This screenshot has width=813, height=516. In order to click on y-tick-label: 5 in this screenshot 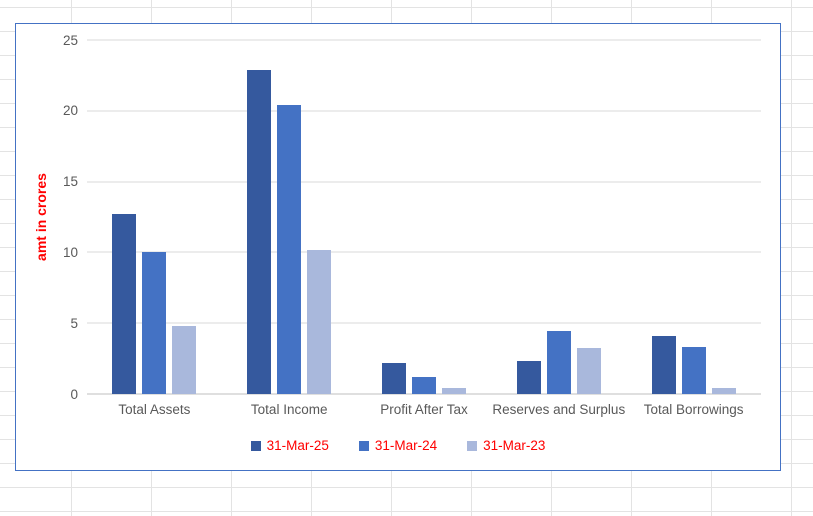, I will do `click(74, 323)`.